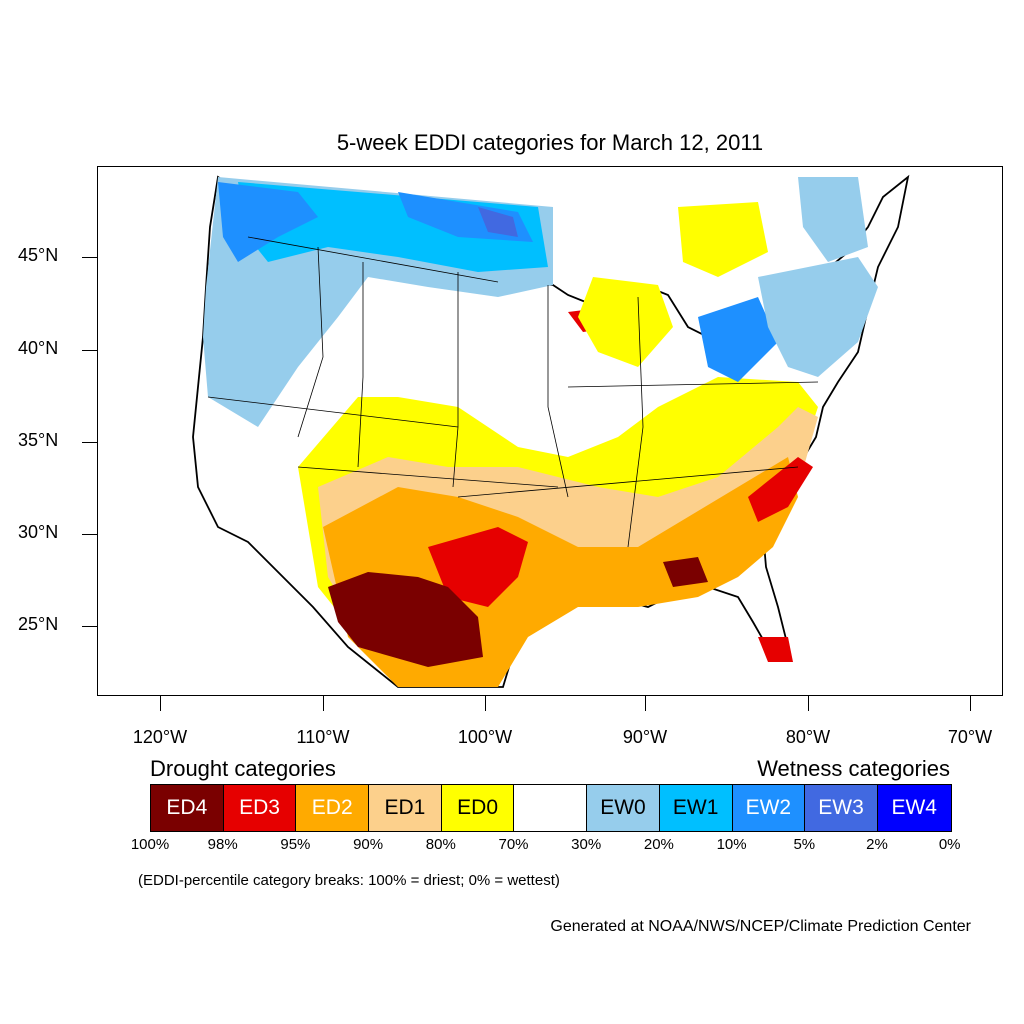 The image size is (1024, 1024). Describe the element at coordinates (38, 532) in the screenshot. I see `lat-label-30: 30°N` at that location.